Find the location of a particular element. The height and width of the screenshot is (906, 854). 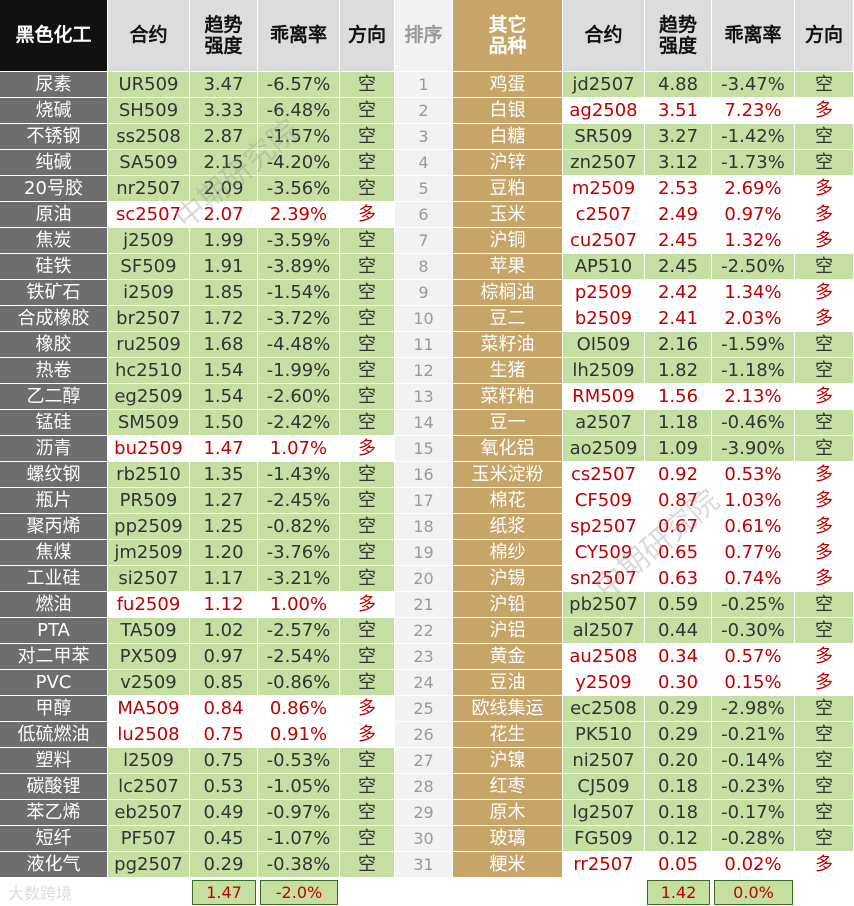

strength-cell: 0.34 is located at coordinates (678, 657).